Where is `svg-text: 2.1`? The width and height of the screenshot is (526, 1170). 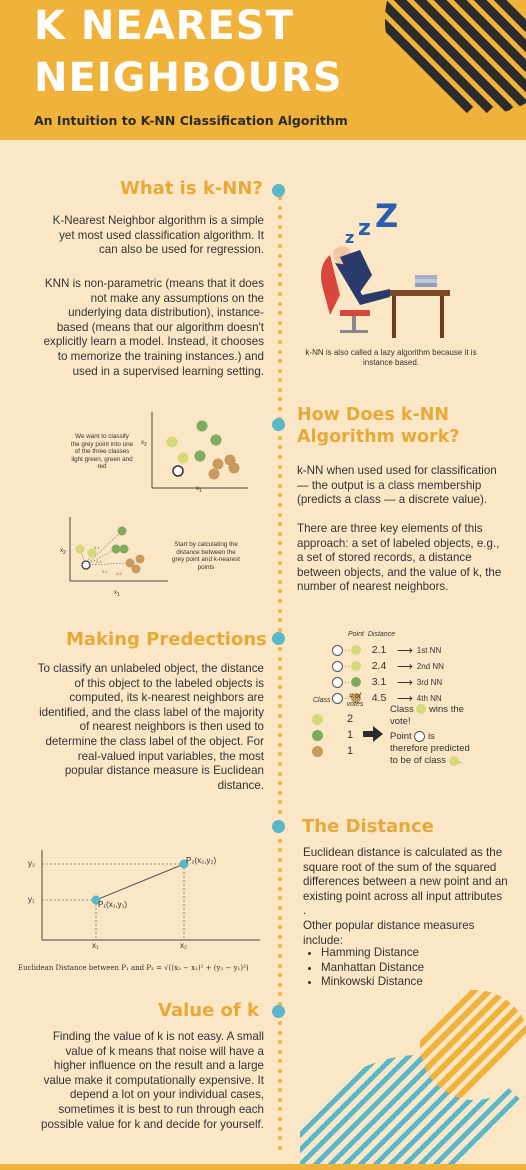 svg-text: 2.1 is located at coordinates (97, 547).